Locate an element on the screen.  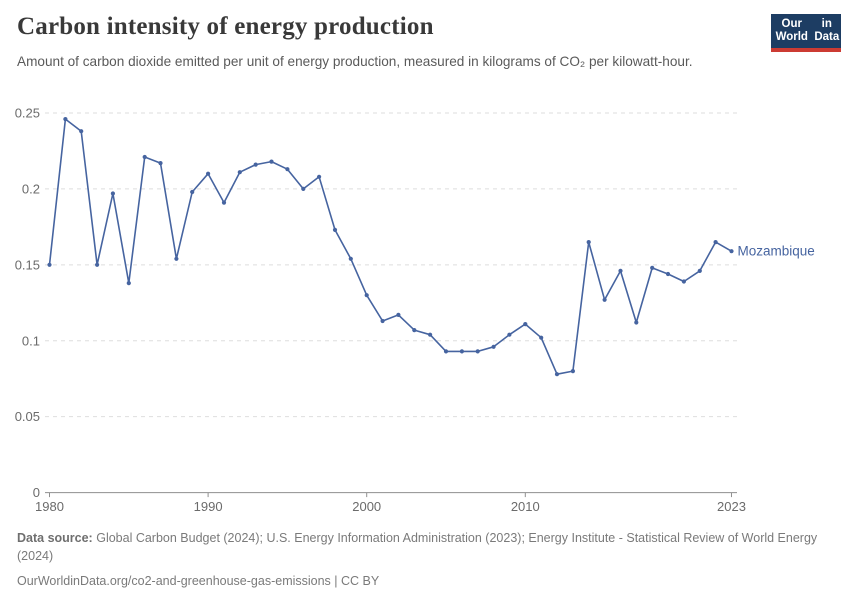
data-point-2002 is located at coordinates (398, 314).